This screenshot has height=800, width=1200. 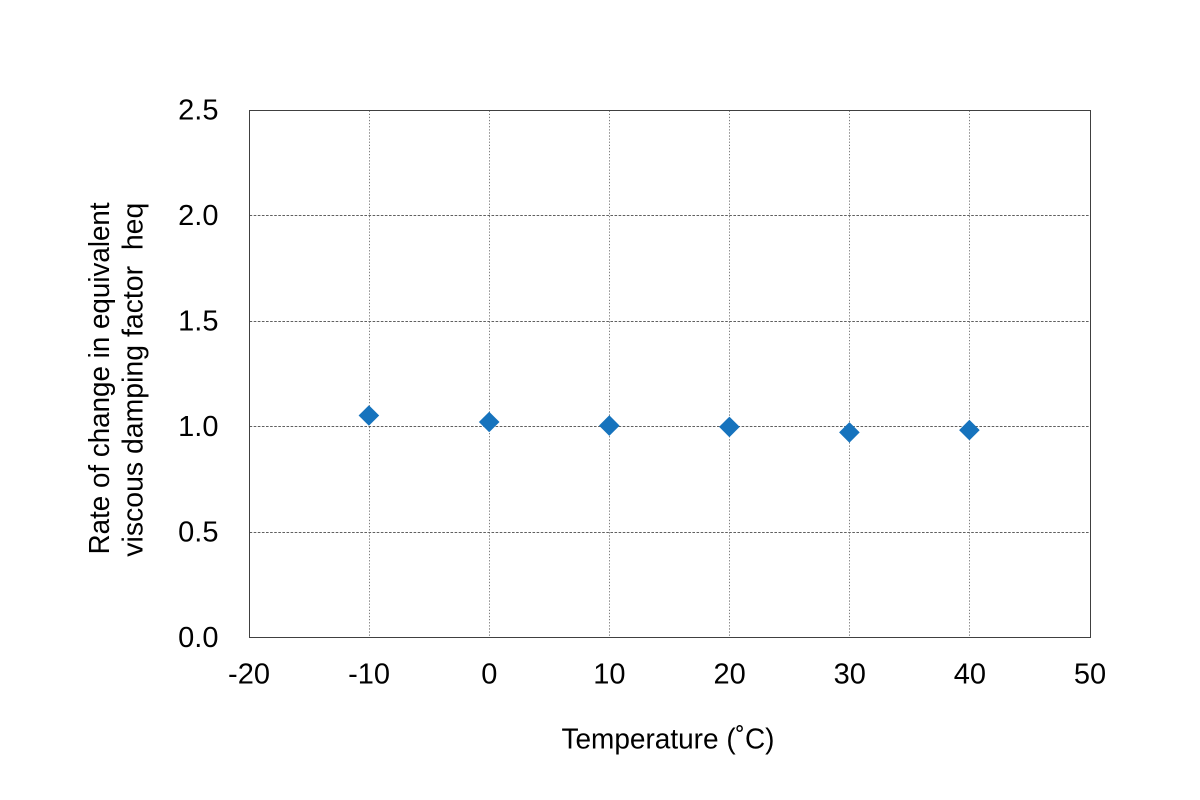 I want to click on svg-text: -20, so click(x=249, y=675).